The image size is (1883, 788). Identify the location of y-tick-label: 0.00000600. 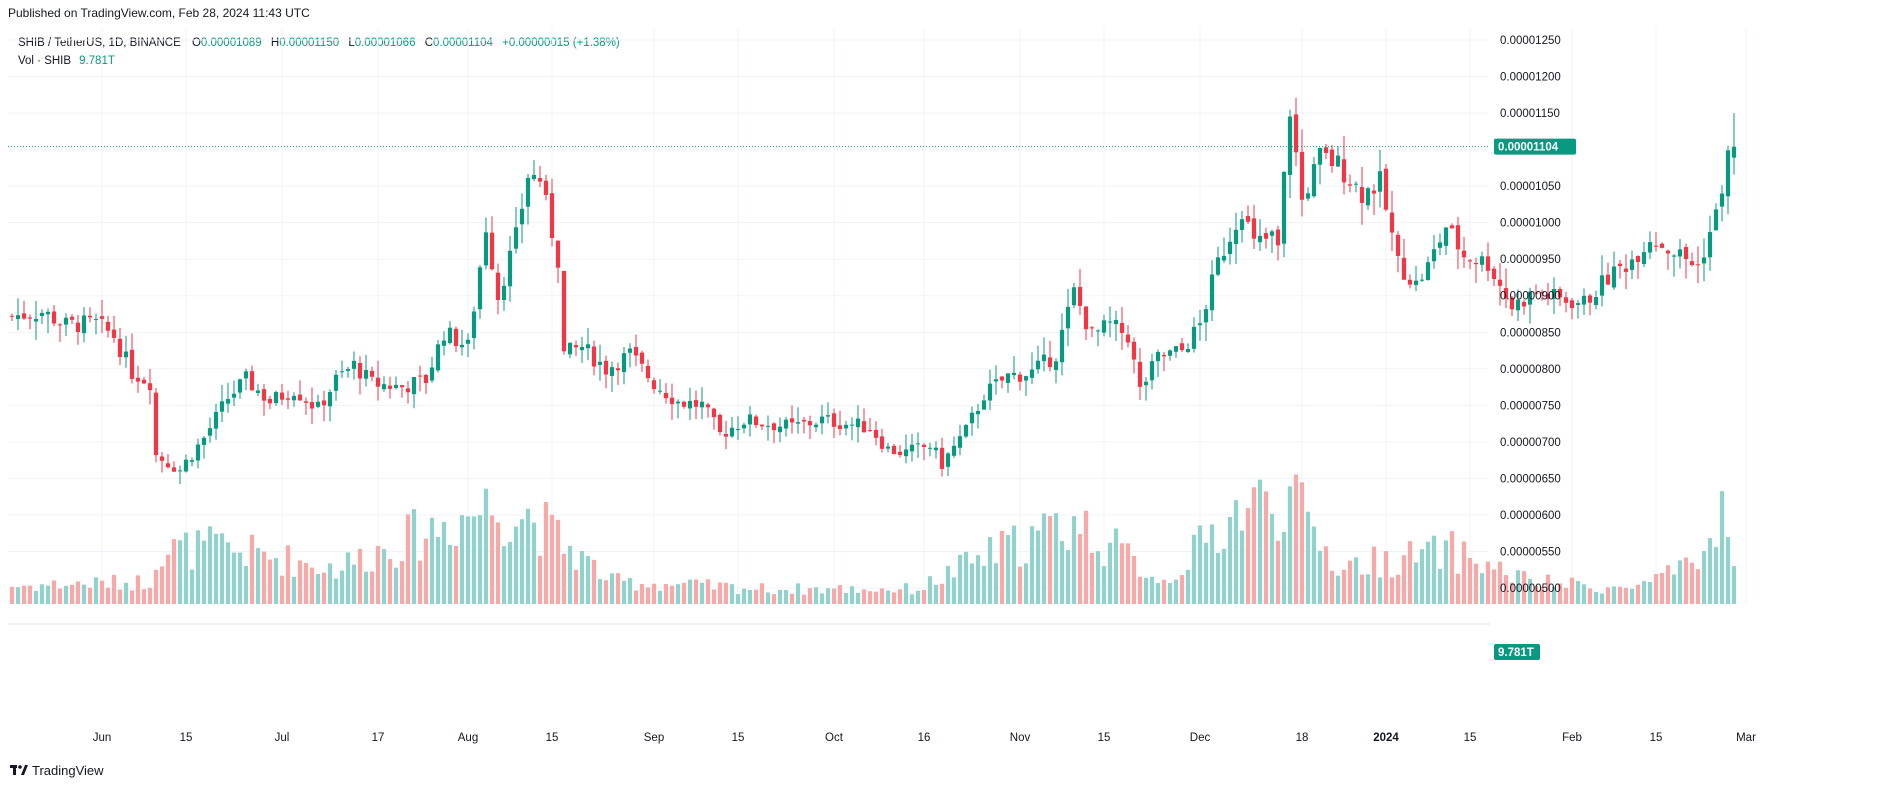
(1530, 516).